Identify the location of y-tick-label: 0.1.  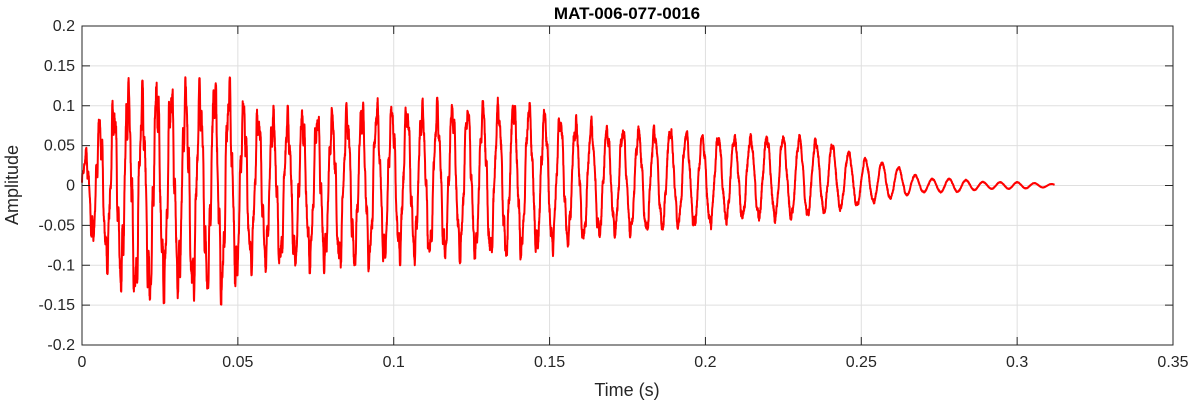
(64, 106).